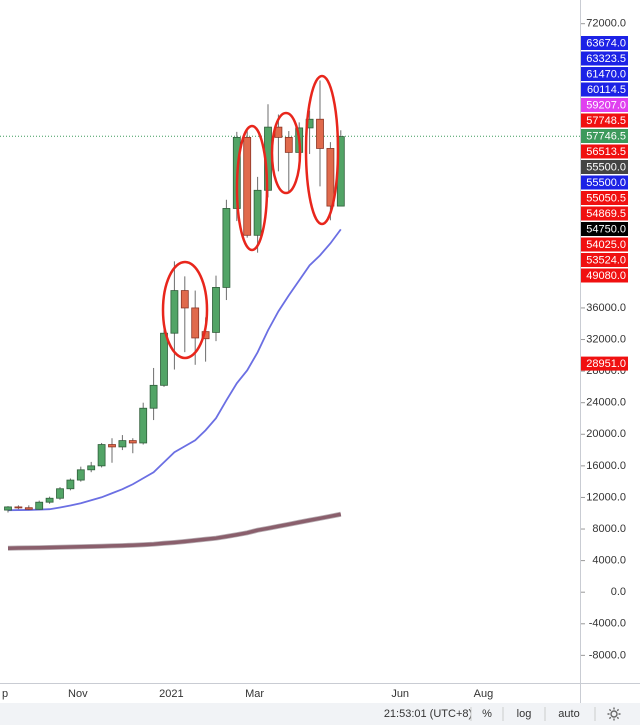 Image resolution: width=640 pixels, height=725 pixels. What do you see at coordinates (484, 694) in the screenshot?
I see `x-tick-label: Aug` at bounding box center [484, 694].